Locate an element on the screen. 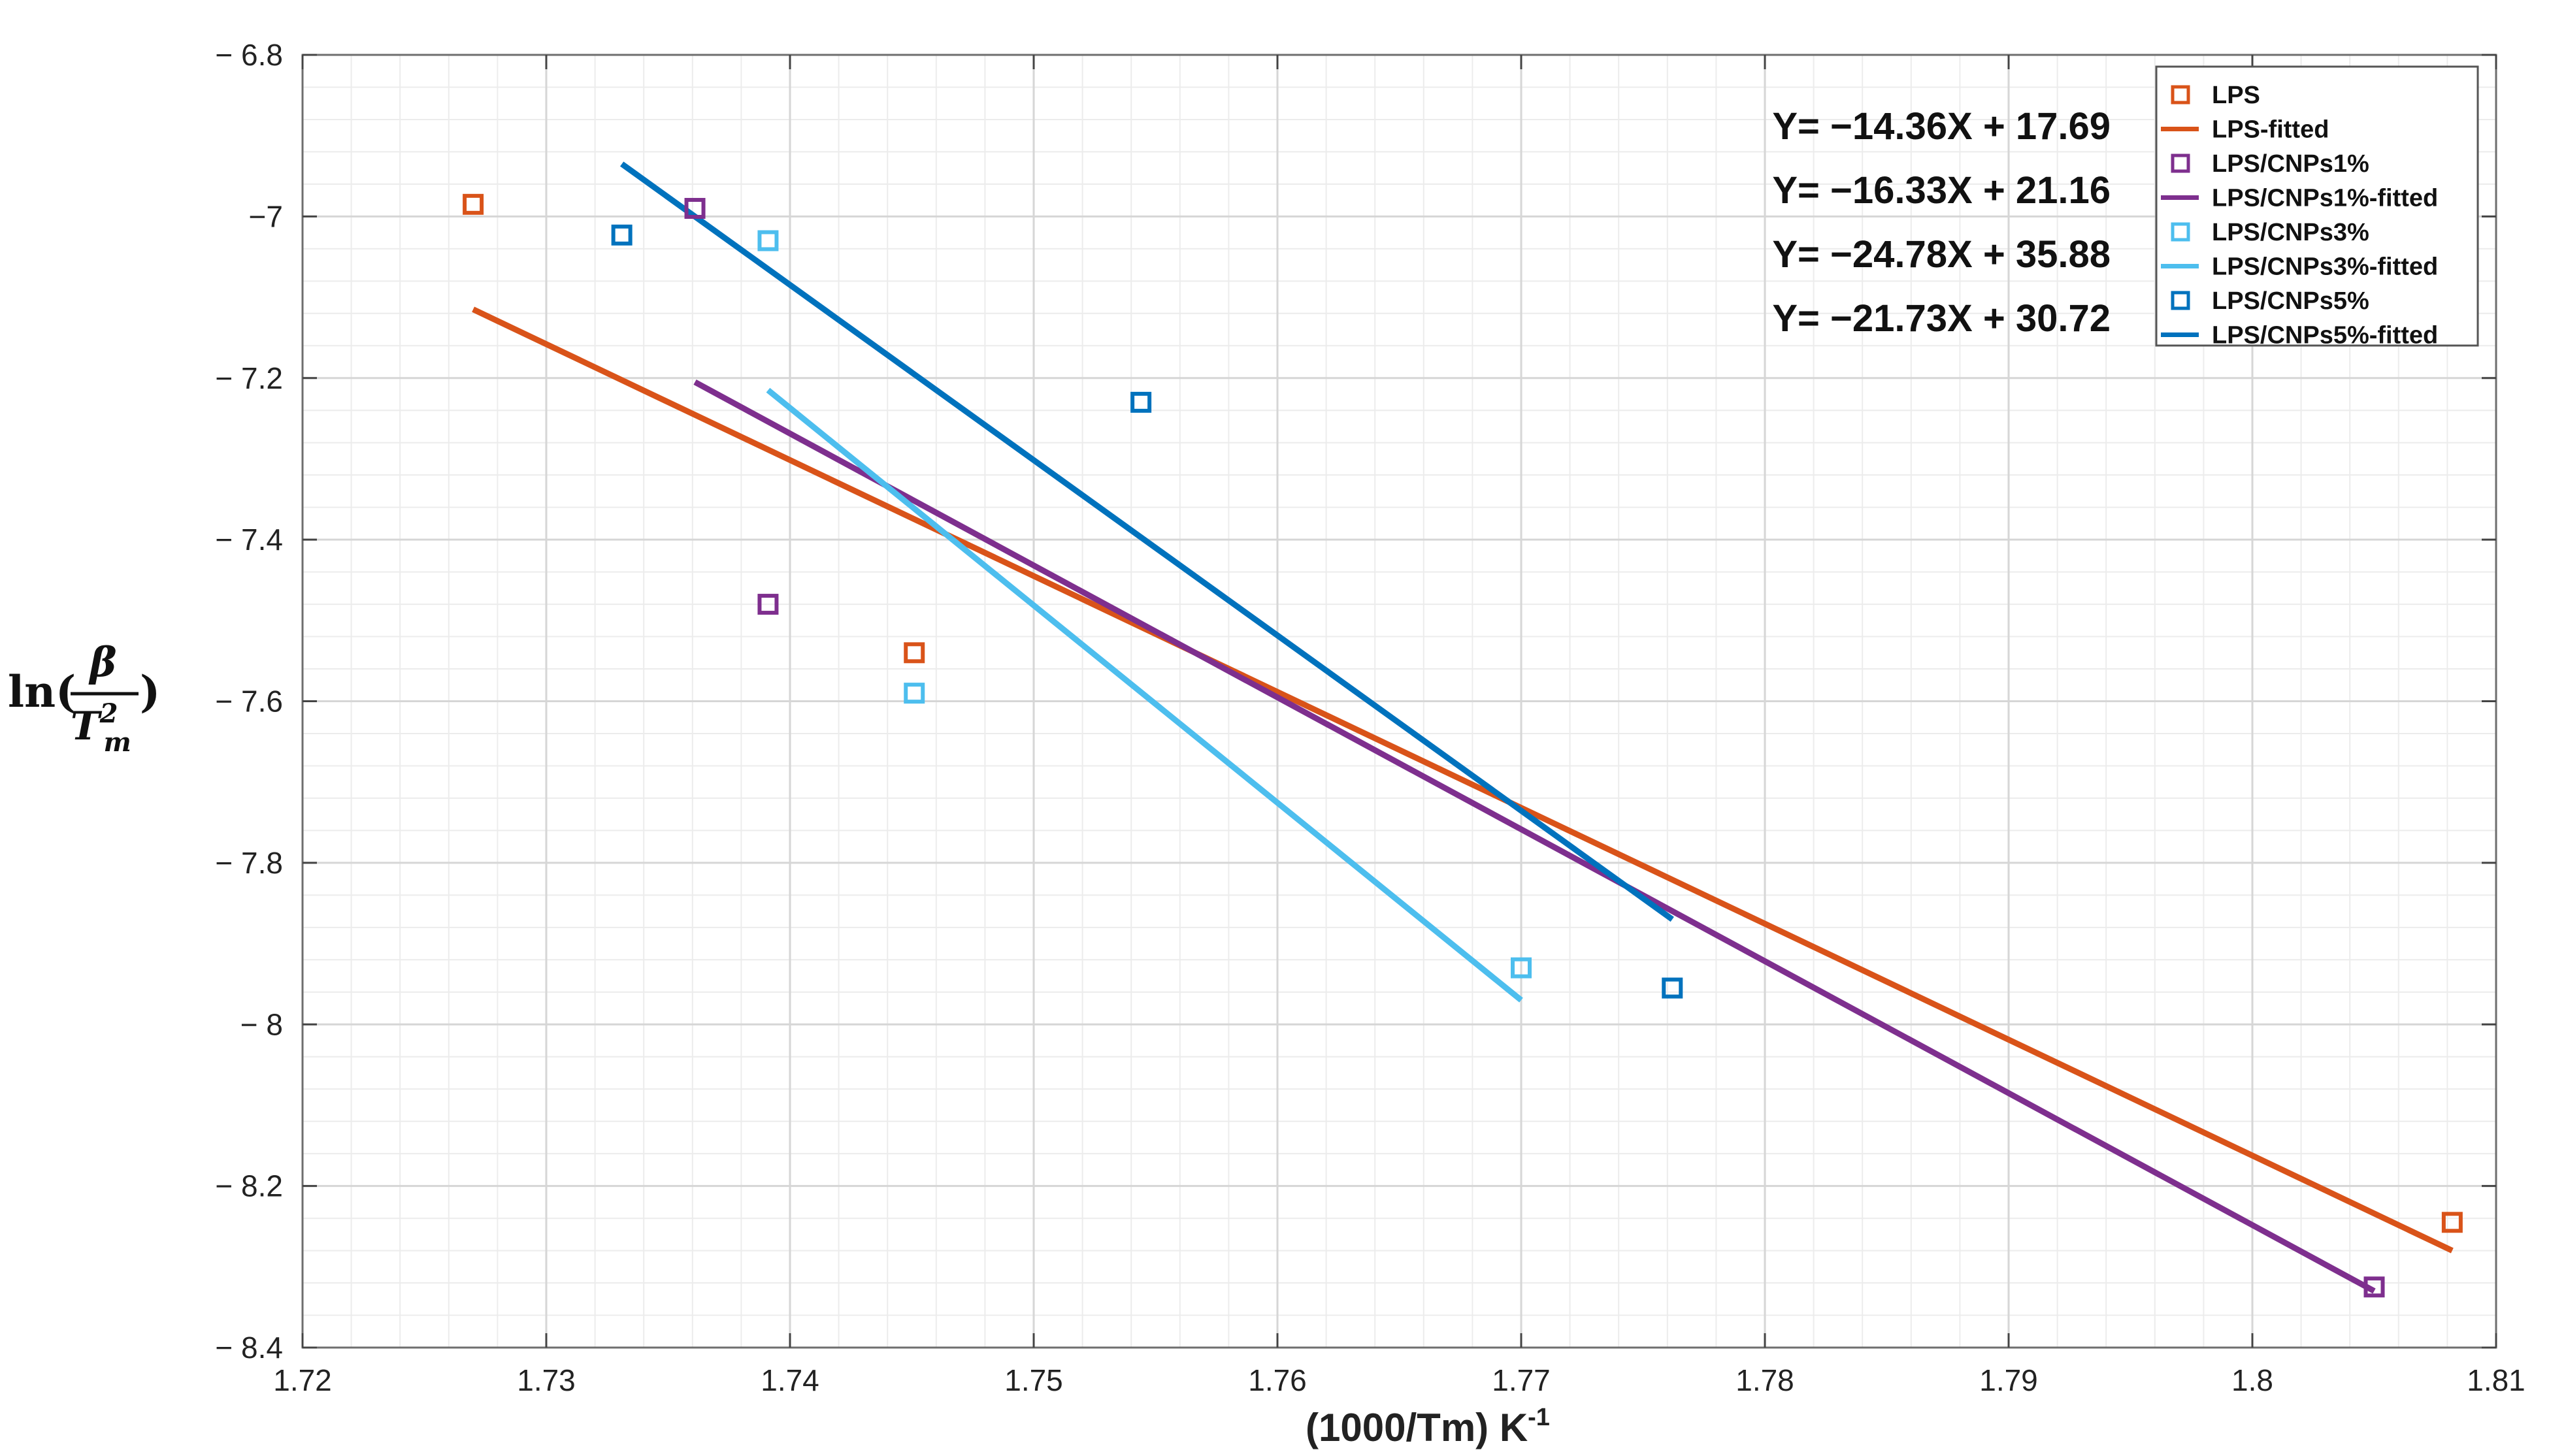  regression-equation: Y= −14.36X + 17.69 is located at coordinates (1941, 126).